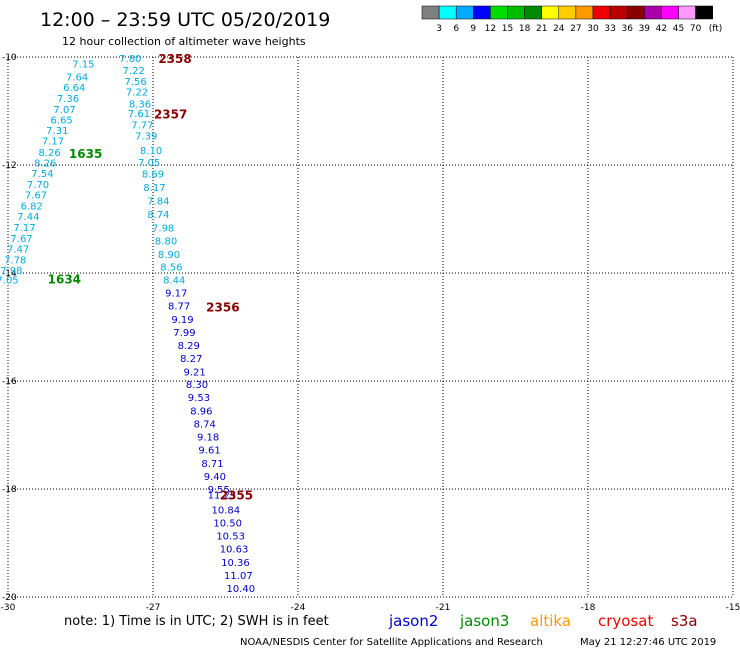 This screenshot has width=740, height=650. I want to click on wave-height-point: 8.56, so click(171, 268).